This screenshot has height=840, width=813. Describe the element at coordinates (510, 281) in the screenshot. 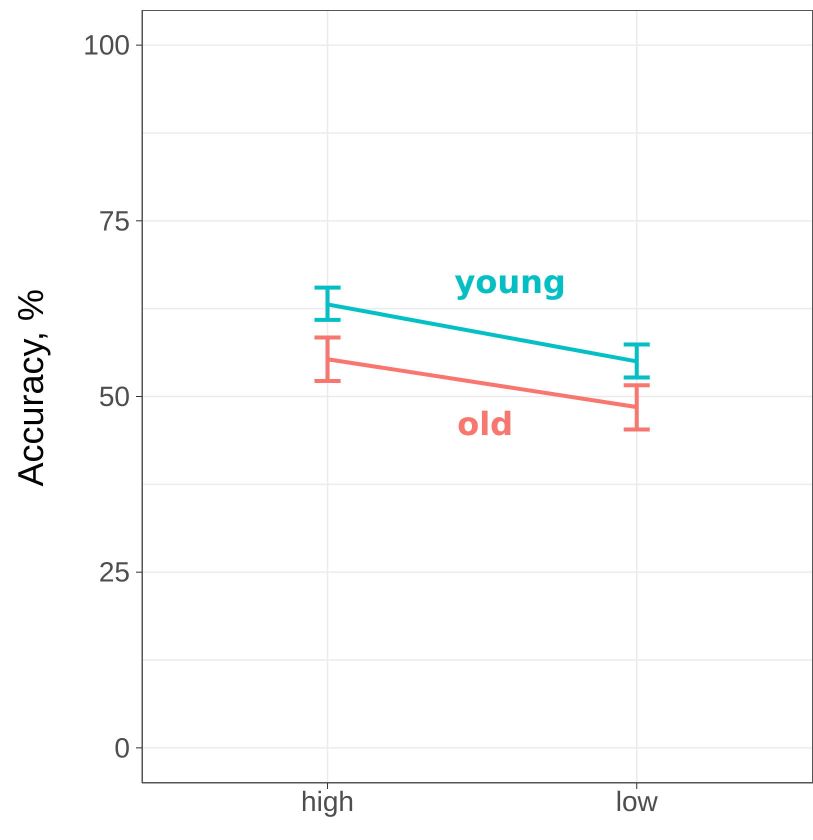

I see `series-label: young` at that location.